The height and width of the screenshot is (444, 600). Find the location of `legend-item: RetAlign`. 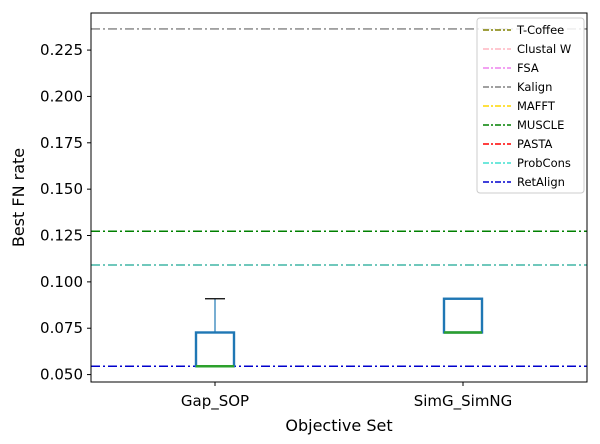

legend-item: RetAlign is located at coordinates (524, 182).